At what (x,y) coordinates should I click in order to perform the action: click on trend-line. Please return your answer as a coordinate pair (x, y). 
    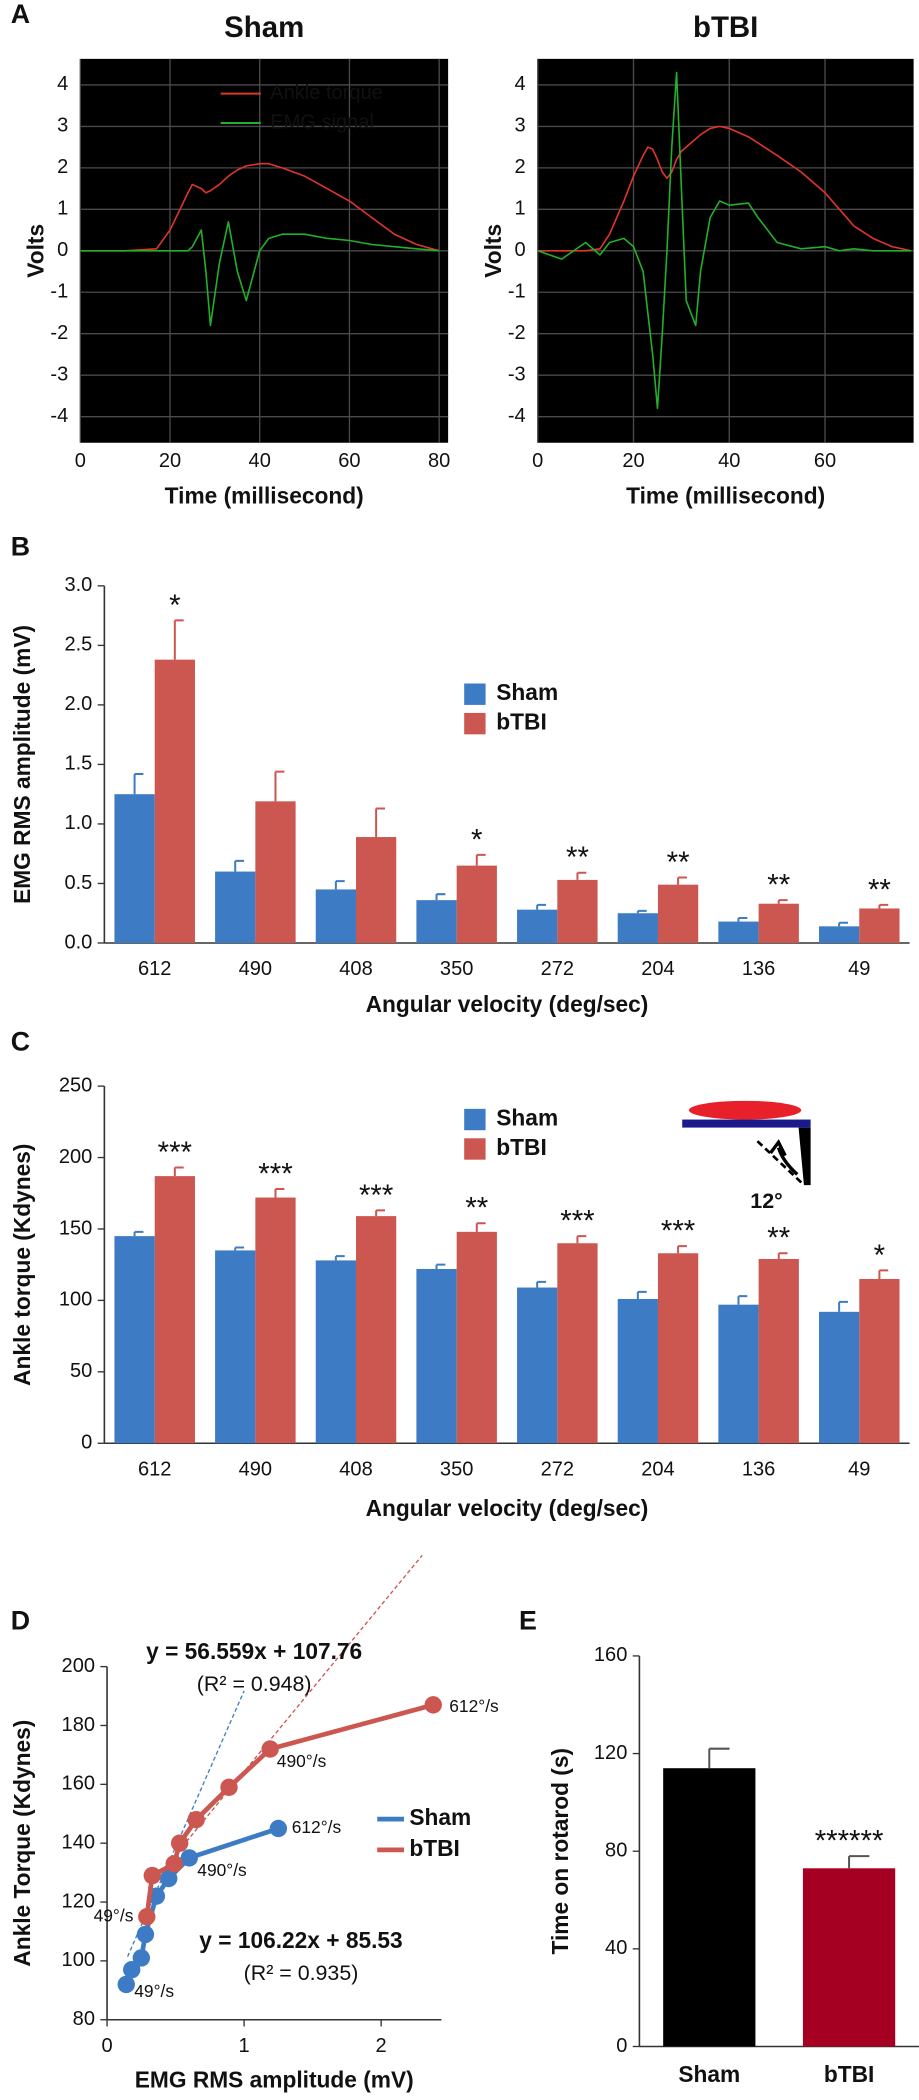
    Looking at the image, I should click on (285, 1721).